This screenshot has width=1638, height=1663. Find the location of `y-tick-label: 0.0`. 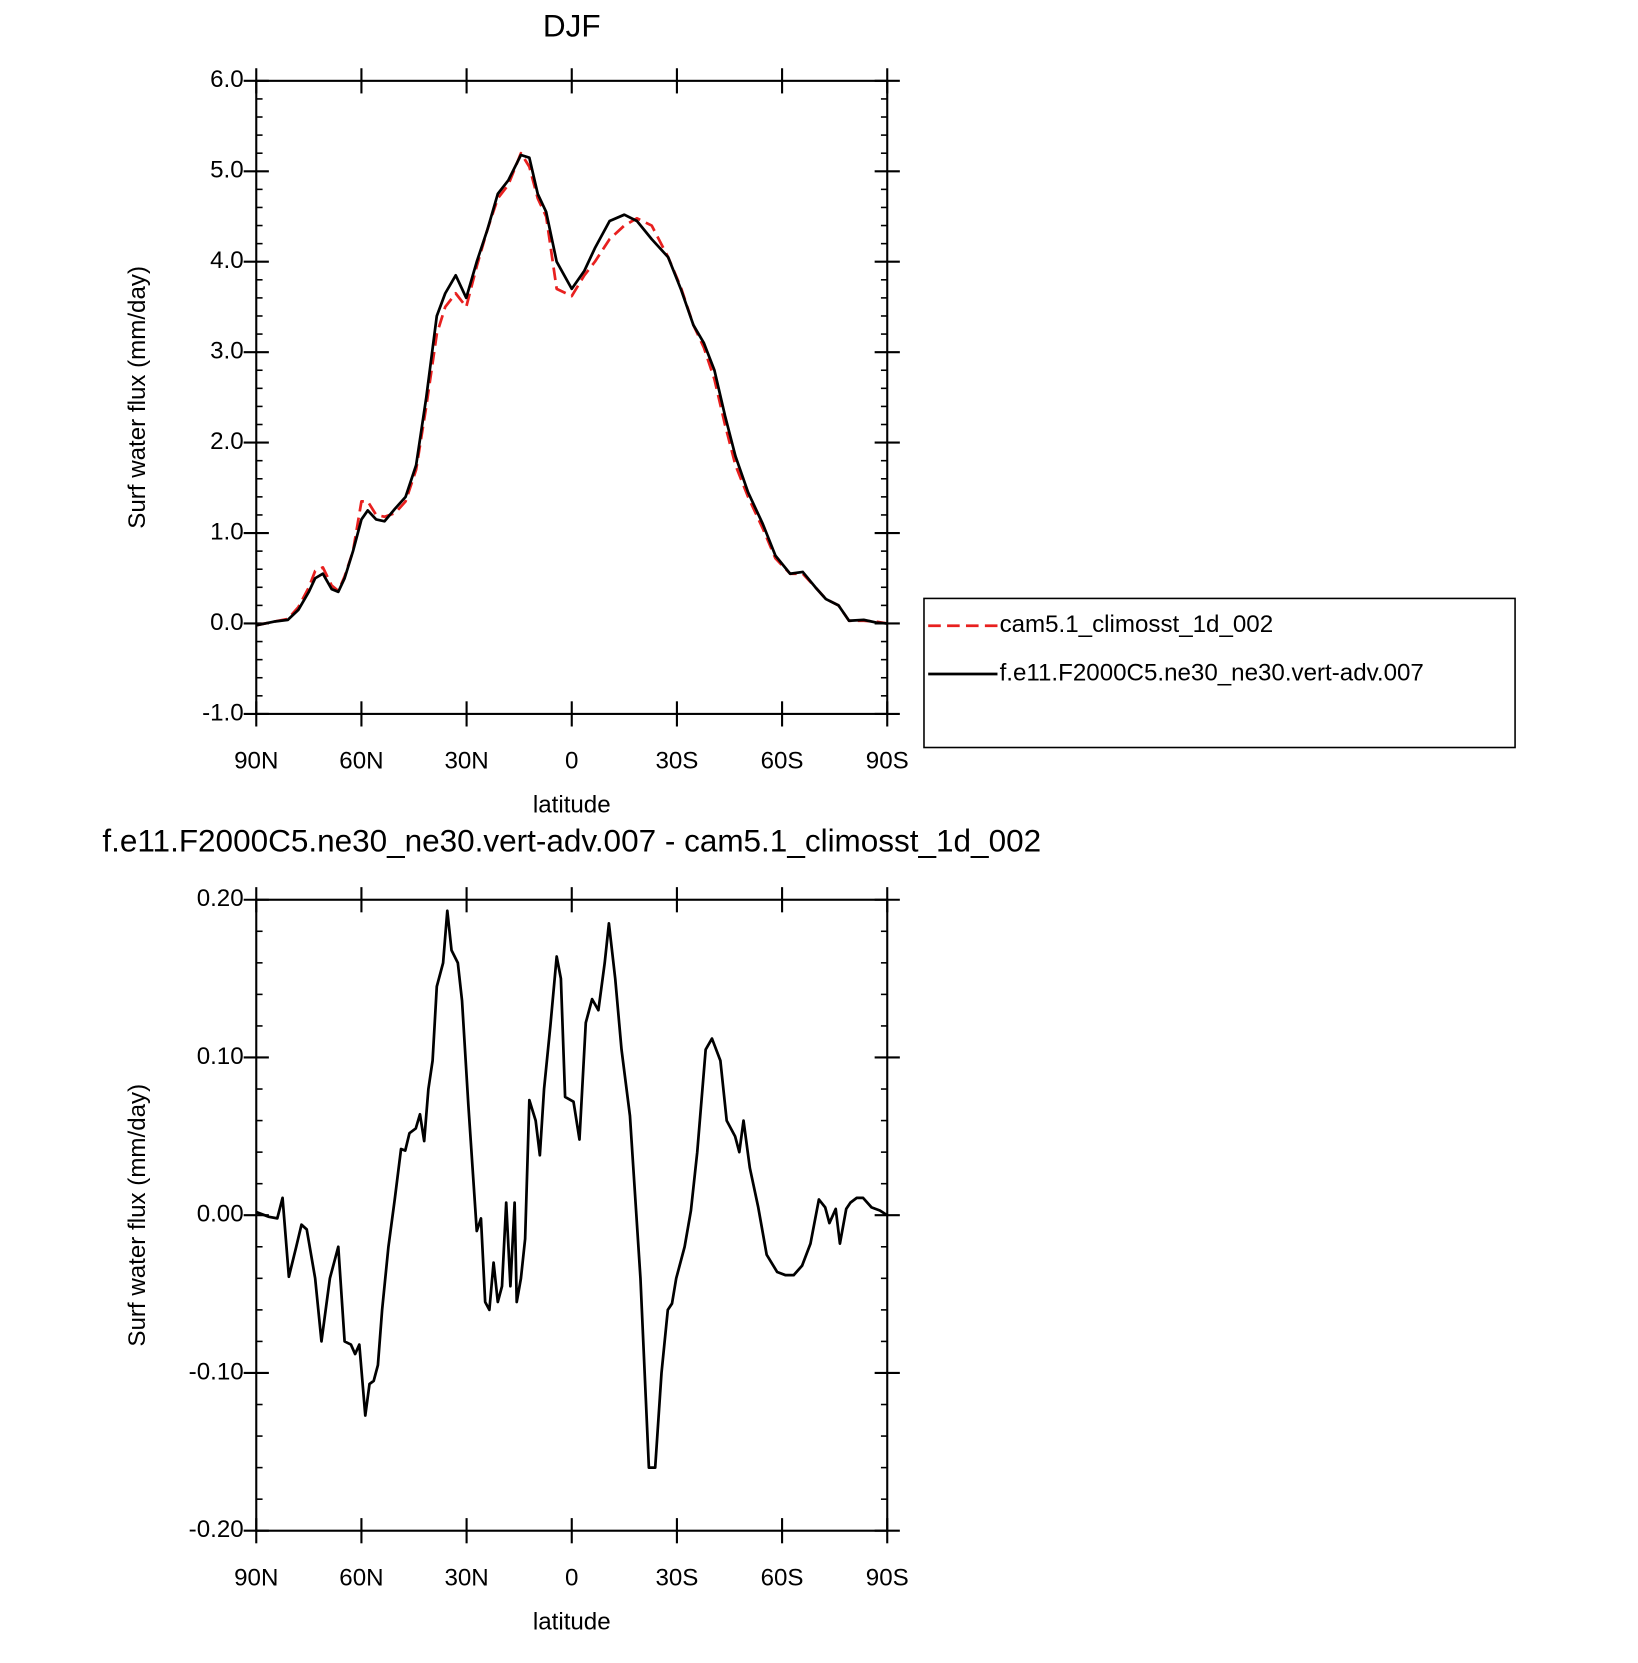

y-tick-label: 0.0 is located at coordinates (227, 622).